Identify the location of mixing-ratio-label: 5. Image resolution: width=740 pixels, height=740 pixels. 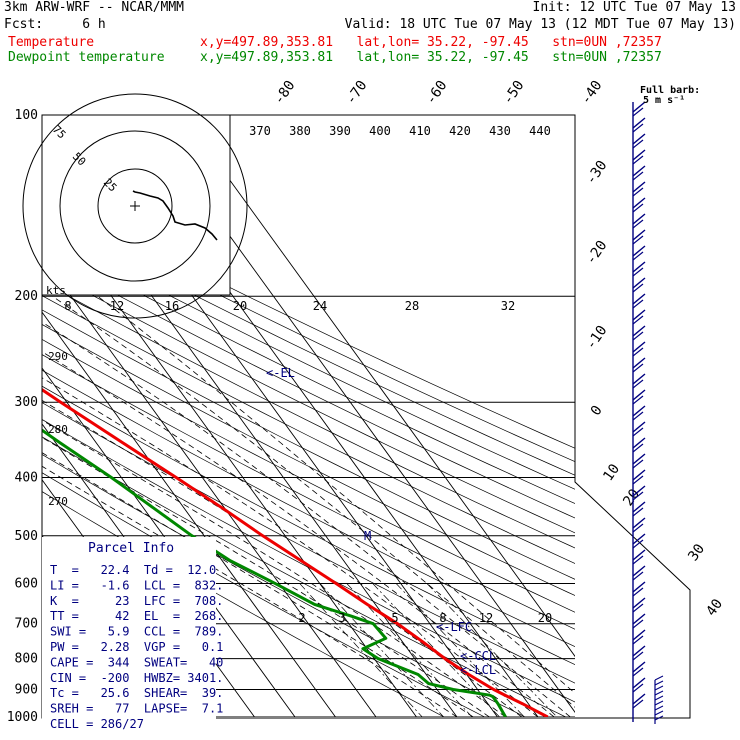
(394, 618).